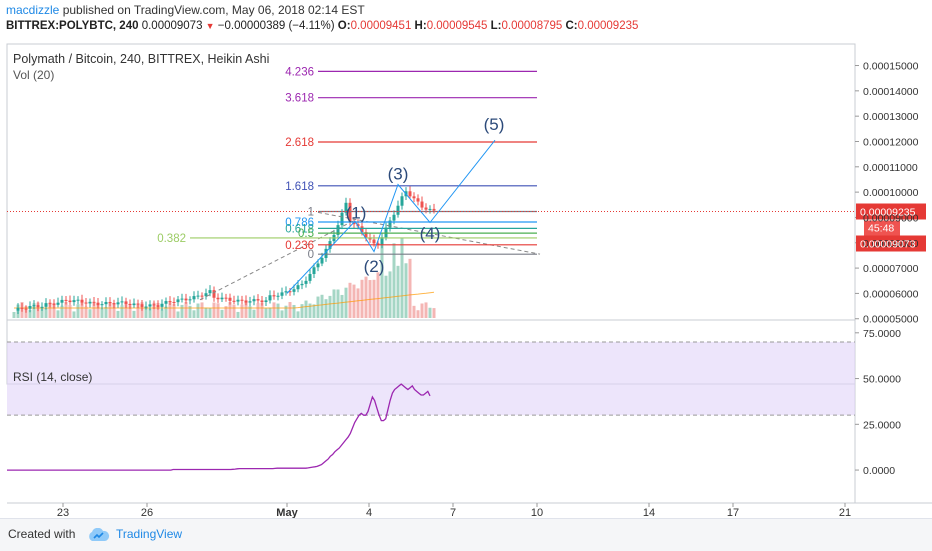 The image size is (932, 551). Describe the element at coordinates (299, 72) in the screenshot. I see `fib-level-label: 4.236` at that location.